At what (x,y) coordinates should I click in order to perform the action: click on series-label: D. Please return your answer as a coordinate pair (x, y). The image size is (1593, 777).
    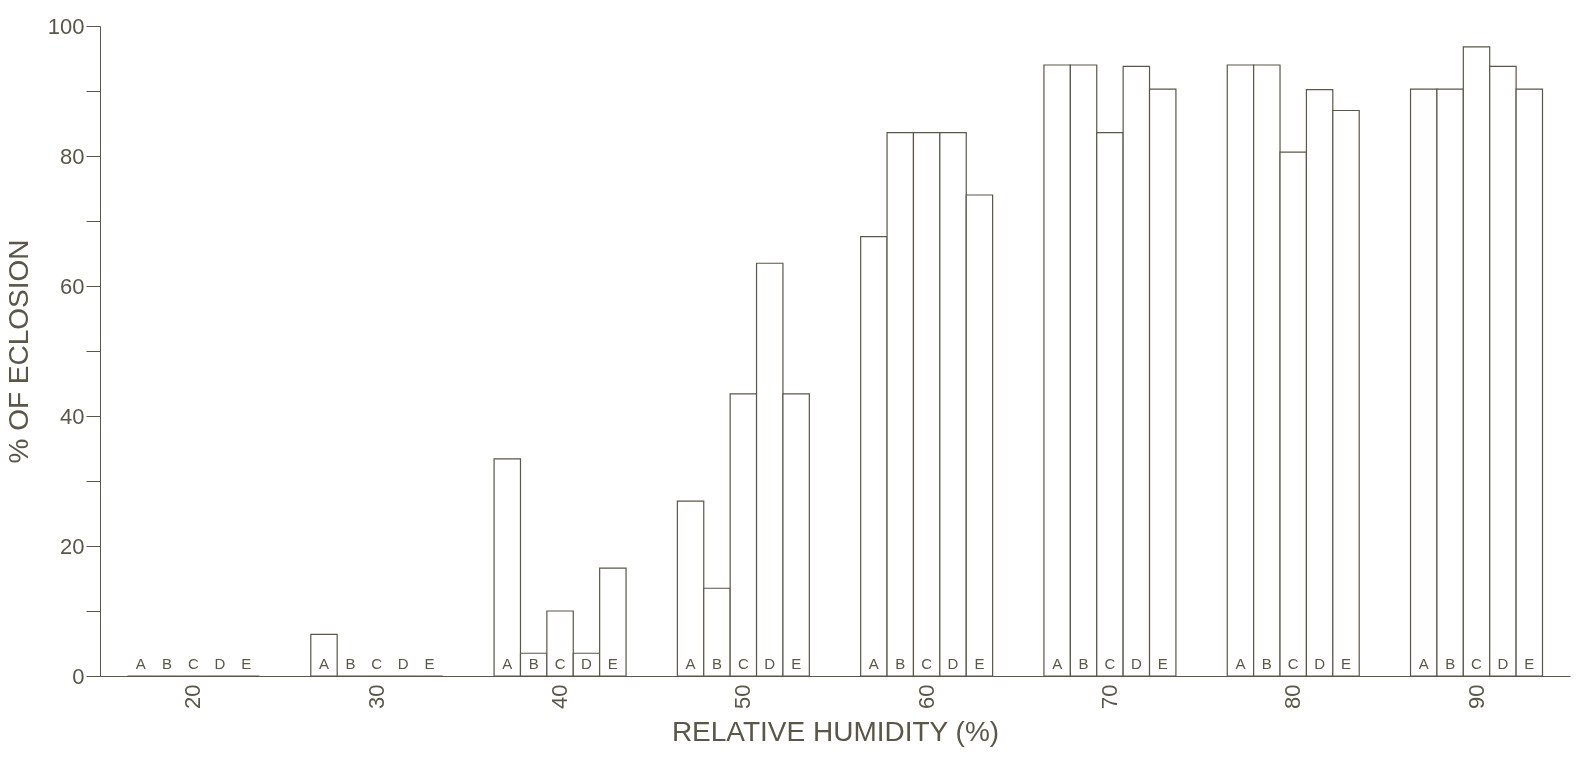
    Looking at the image, I should click on (587, 663).